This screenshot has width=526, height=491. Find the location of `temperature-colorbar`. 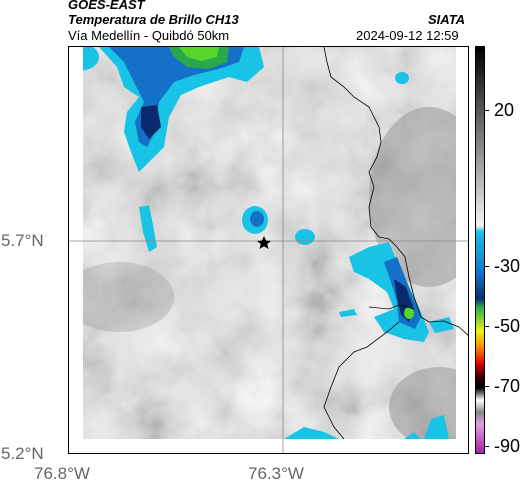

temperature-colorbar is located at coordinates (480, 250).